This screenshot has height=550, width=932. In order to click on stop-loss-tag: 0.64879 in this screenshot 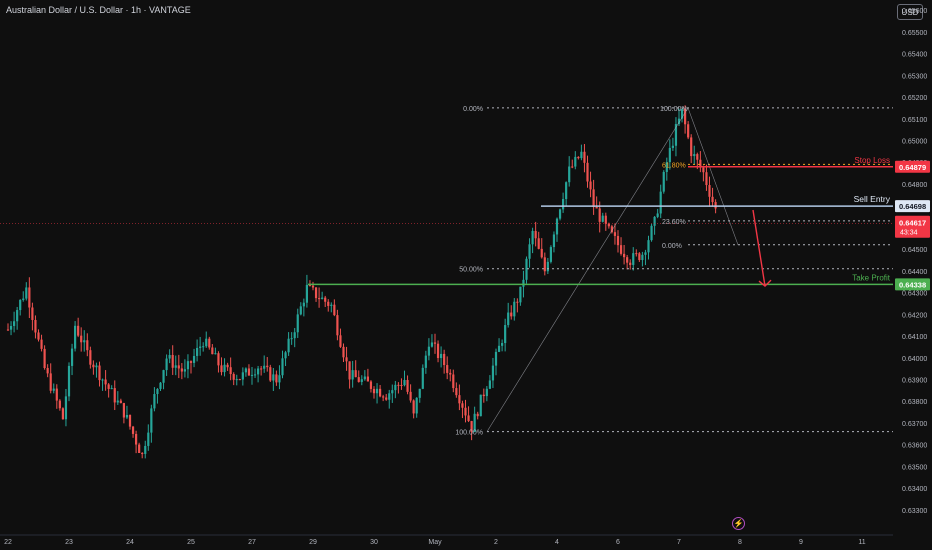, I will do `click(912, 167)`.